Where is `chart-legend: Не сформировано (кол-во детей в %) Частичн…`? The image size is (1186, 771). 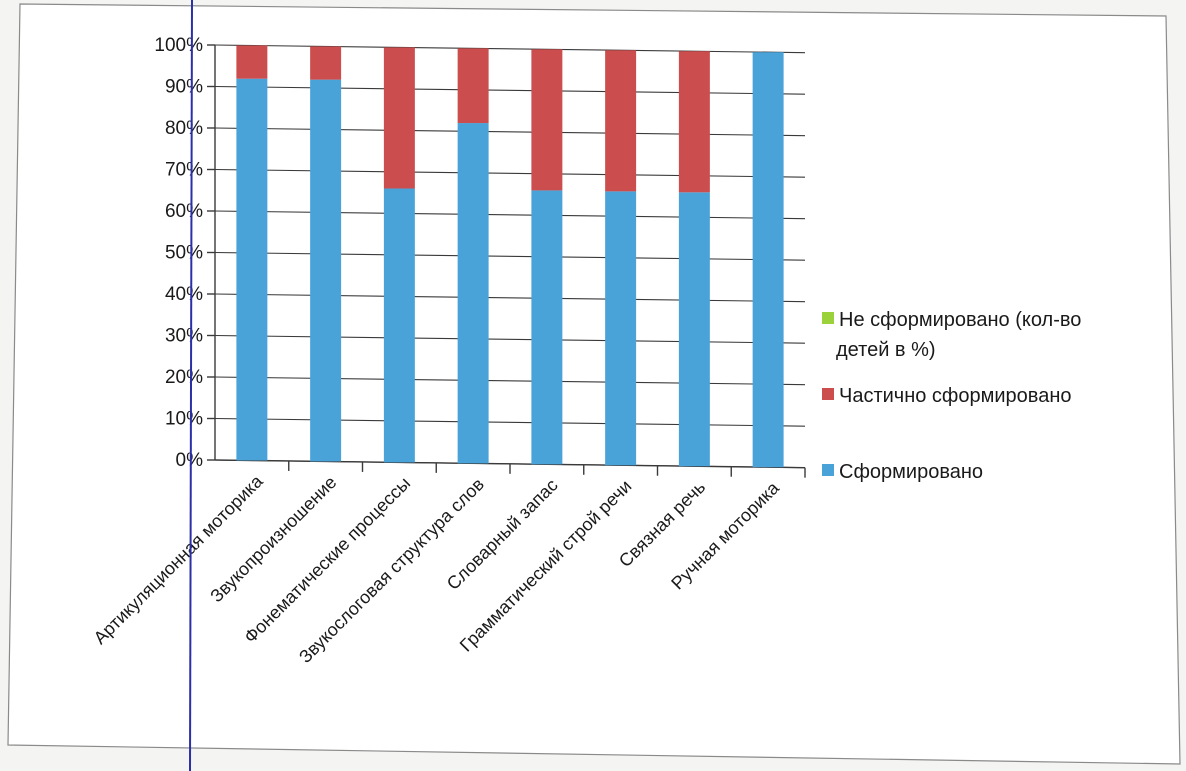 chart-legend: Не сформировано (кол-во детей в %) Частичн… is located at coordinates (951, 396).